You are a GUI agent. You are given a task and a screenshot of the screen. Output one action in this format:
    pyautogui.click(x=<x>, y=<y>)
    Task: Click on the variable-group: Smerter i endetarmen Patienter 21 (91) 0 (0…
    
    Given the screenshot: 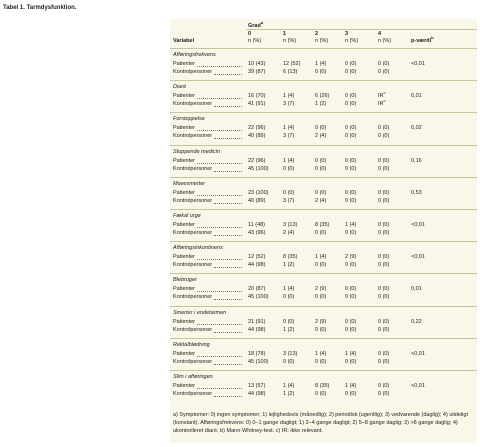 What is the action you would take?
    pyautogui.click(x=323, y=322)
    